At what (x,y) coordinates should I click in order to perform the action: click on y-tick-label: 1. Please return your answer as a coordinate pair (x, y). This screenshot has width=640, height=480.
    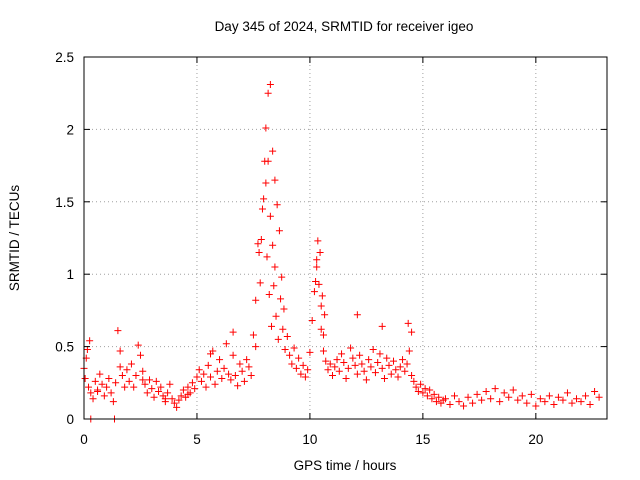
    Looking at the image, I should click on (70, 274).